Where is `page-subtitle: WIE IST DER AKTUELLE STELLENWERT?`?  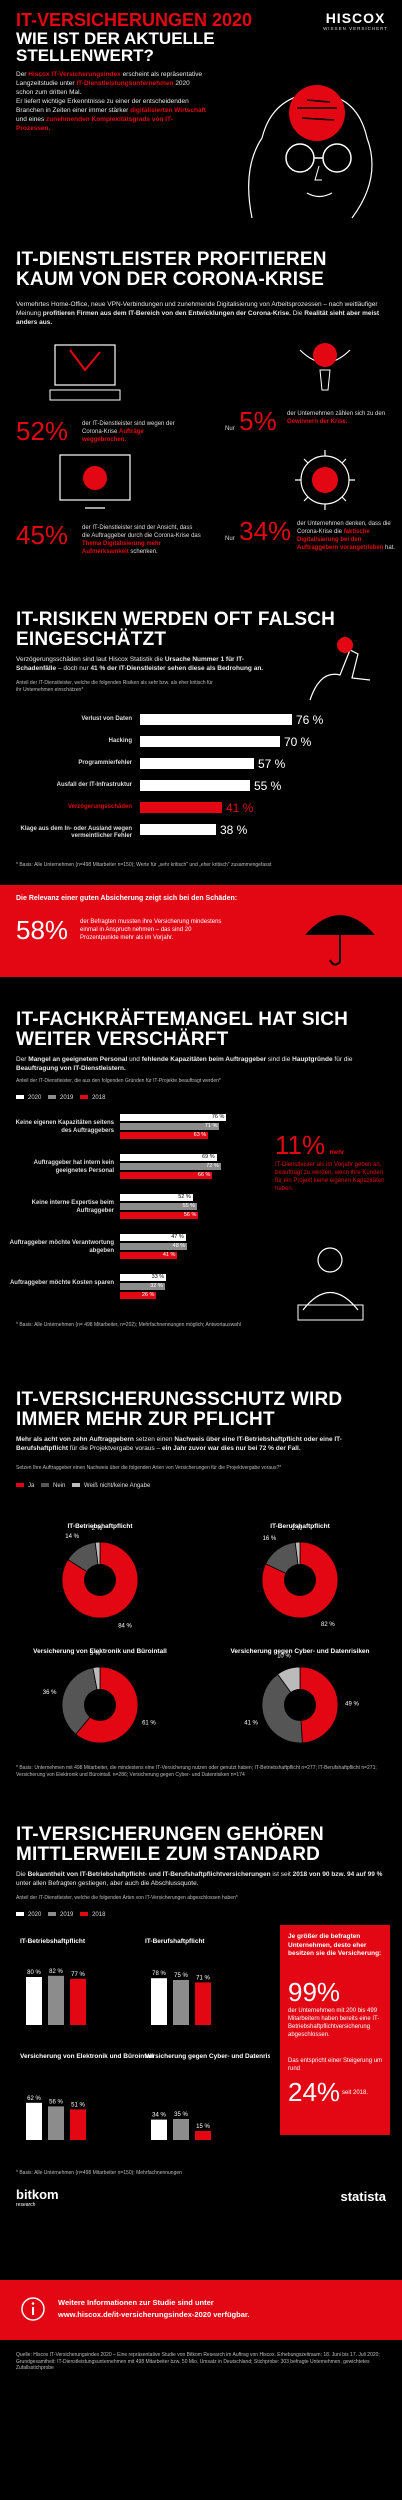 page-subtitle: WIE IST DER AKTUELLE STELLENWERT? is located at coordinates (115, 47).